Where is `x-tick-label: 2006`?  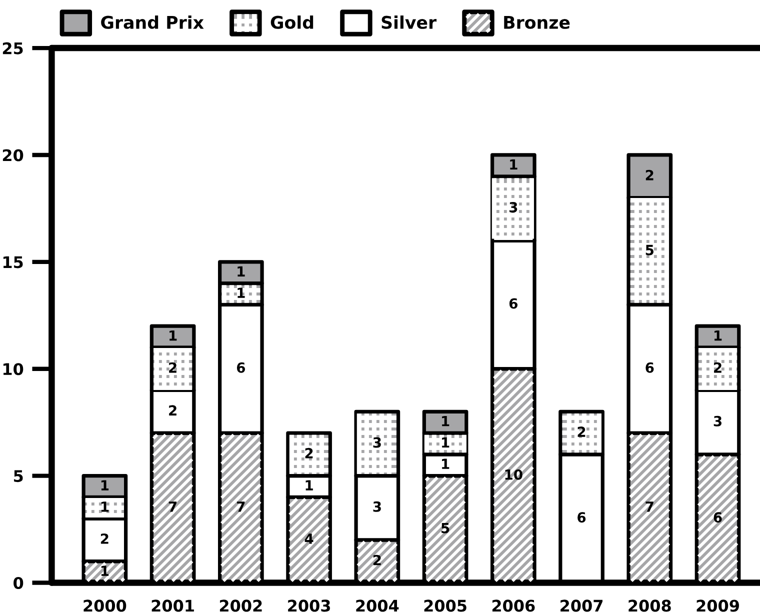 x-tick-label: 2006 is located at coordinates (513, 606).